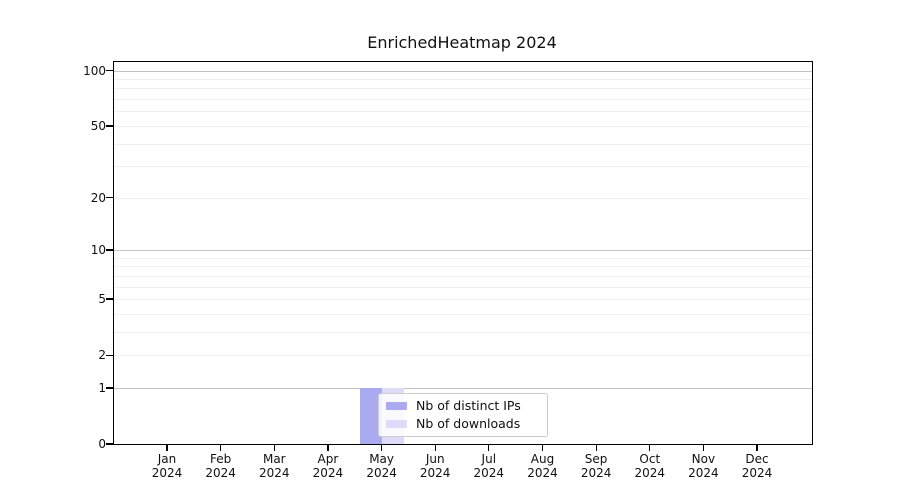 The height and width of the screenshot is (500, 900). Describe the element at coordinates (328, 466) in the screenshot. I see `x-tick-label: Apr 2024` at that location.